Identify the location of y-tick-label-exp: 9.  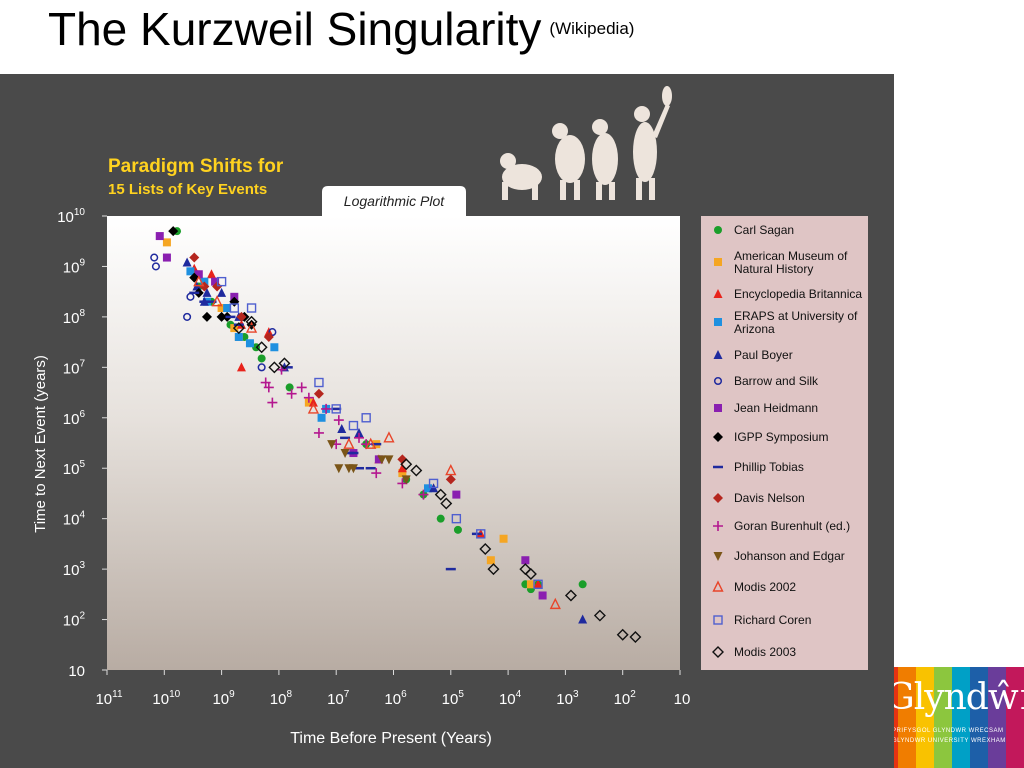
(82, 262).